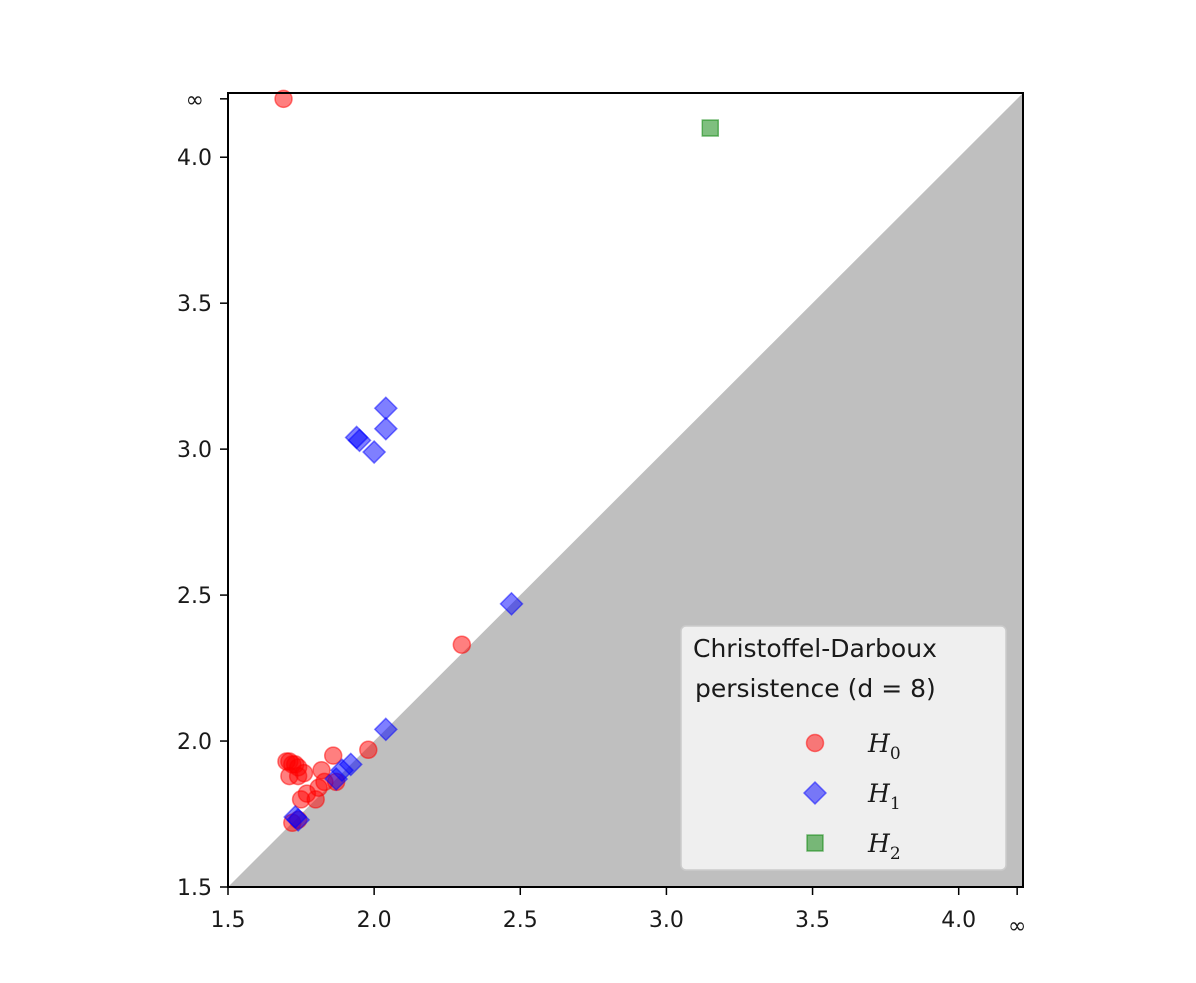 This screenshot has height=983, width=1196. What do you see at coordinates (884, 846) in the screenshot?
I see `legend-label-H2: H2` at bounding box center [884, 846].